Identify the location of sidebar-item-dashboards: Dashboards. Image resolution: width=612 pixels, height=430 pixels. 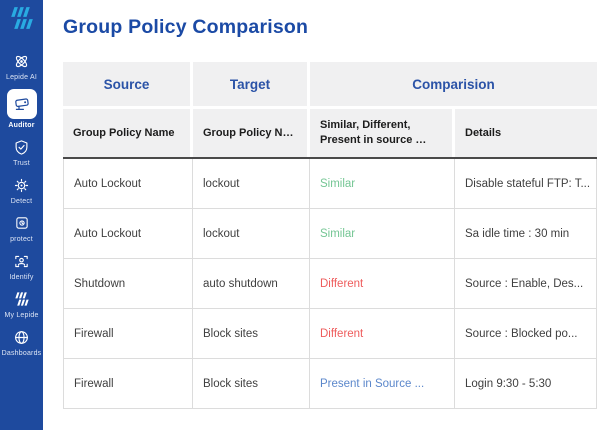
(21, 342).